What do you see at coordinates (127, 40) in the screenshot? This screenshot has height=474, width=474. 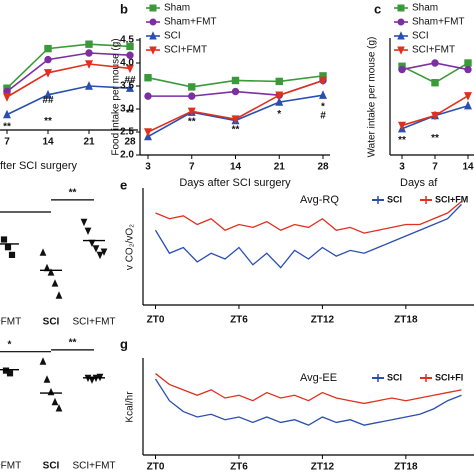 I see `y-tick-label: 4.5` at bounding box center [127, 40].